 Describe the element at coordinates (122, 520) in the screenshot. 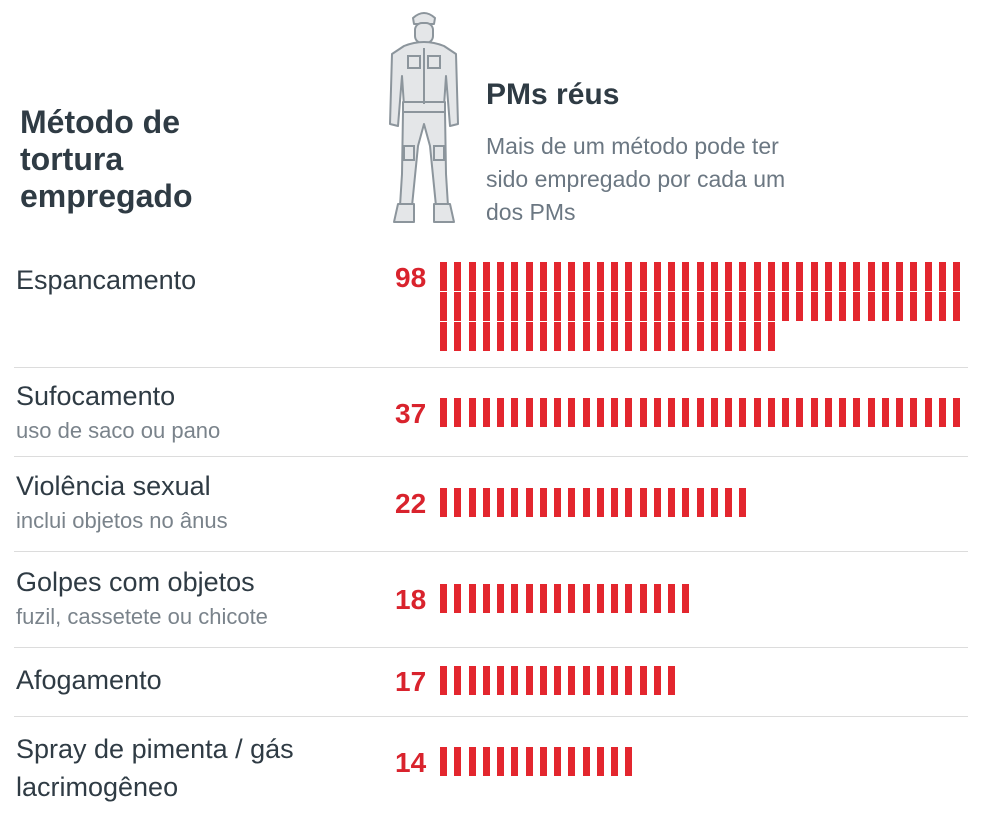

I see `category-subtitle: inclui objetos no ânus` at that location.